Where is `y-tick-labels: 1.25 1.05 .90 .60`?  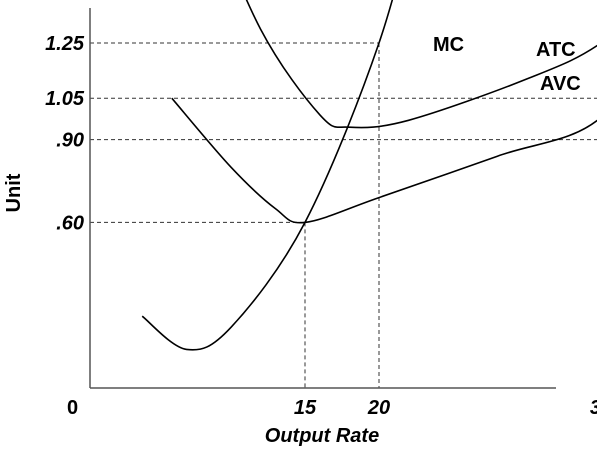 y-tick-labels: 1.25 1.05 .90 .60 is located at coordinates (65, 133).